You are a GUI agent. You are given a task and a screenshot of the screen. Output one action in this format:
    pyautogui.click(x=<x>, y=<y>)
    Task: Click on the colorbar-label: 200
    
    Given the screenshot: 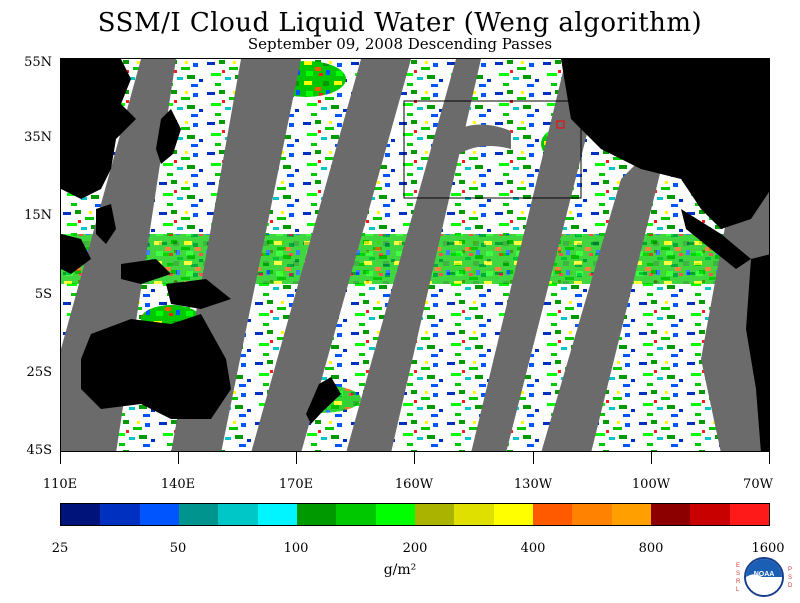 What is the action you would take?
    pyautogui.click(x=415, y=548)
    